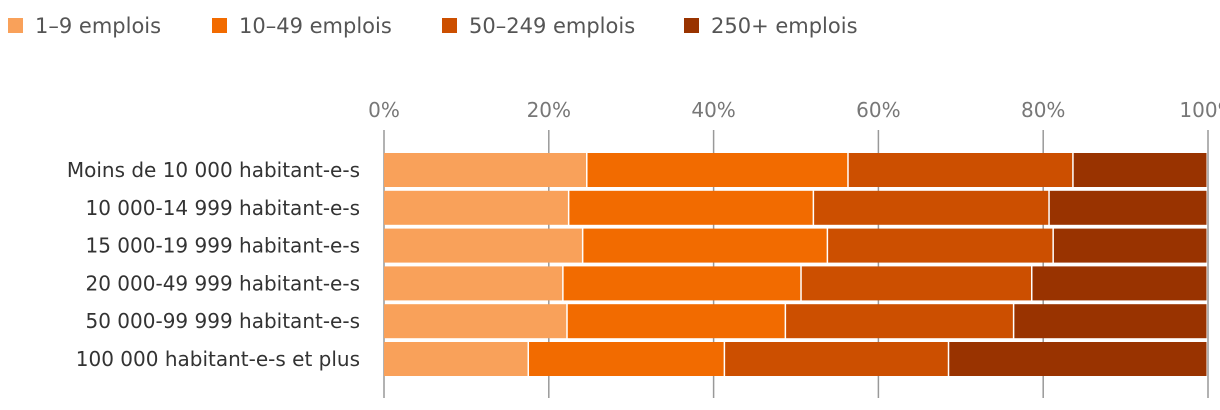  Describe the element at coordinates (213, 170) in the screenshot. I see `category-label: Moins de 10 000 habitant-e-s` at that location.